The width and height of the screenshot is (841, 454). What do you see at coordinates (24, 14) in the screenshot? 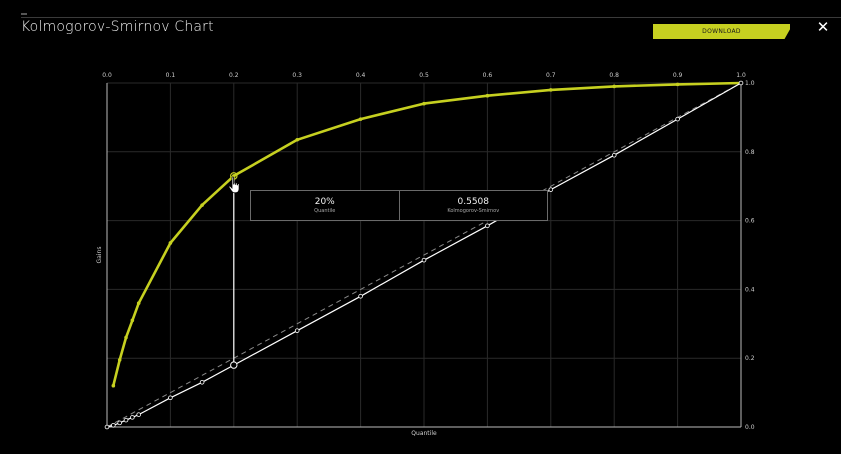
I see `header-marker` at bounding box center [24, 14].